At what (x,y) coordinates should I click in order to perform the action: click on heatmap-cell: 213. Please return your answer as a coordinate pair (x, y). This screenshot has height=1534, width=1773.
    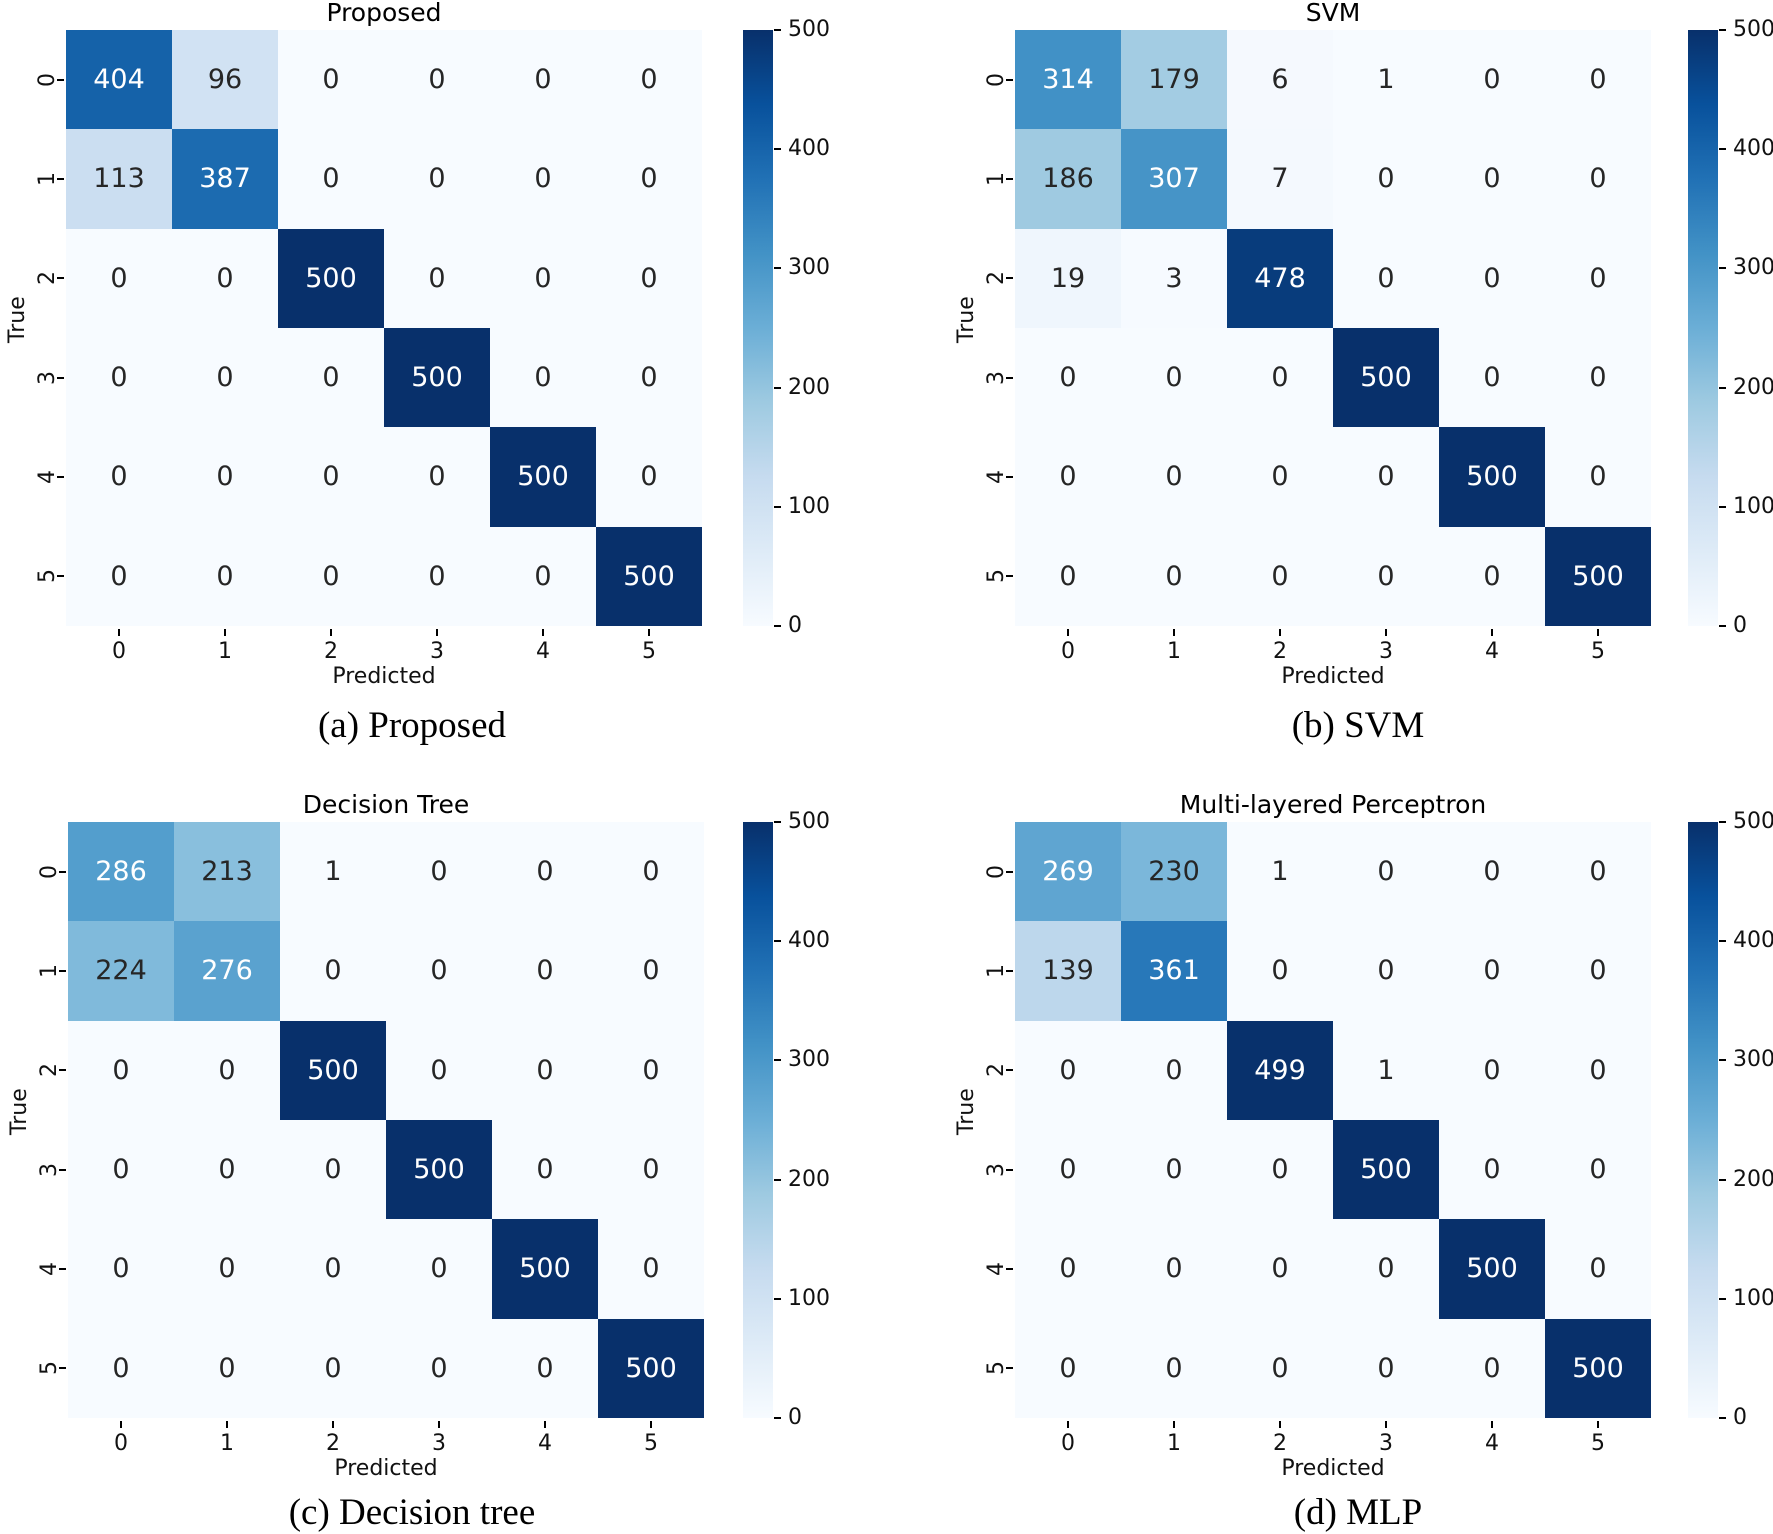
    Looking at the image, I should click on (227, 872).